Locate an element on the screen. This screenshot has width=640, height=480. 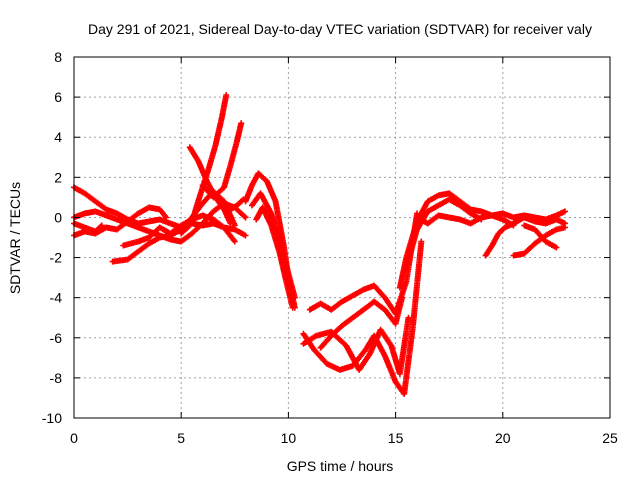
series-arc22 is located at coordinates (539, 241).